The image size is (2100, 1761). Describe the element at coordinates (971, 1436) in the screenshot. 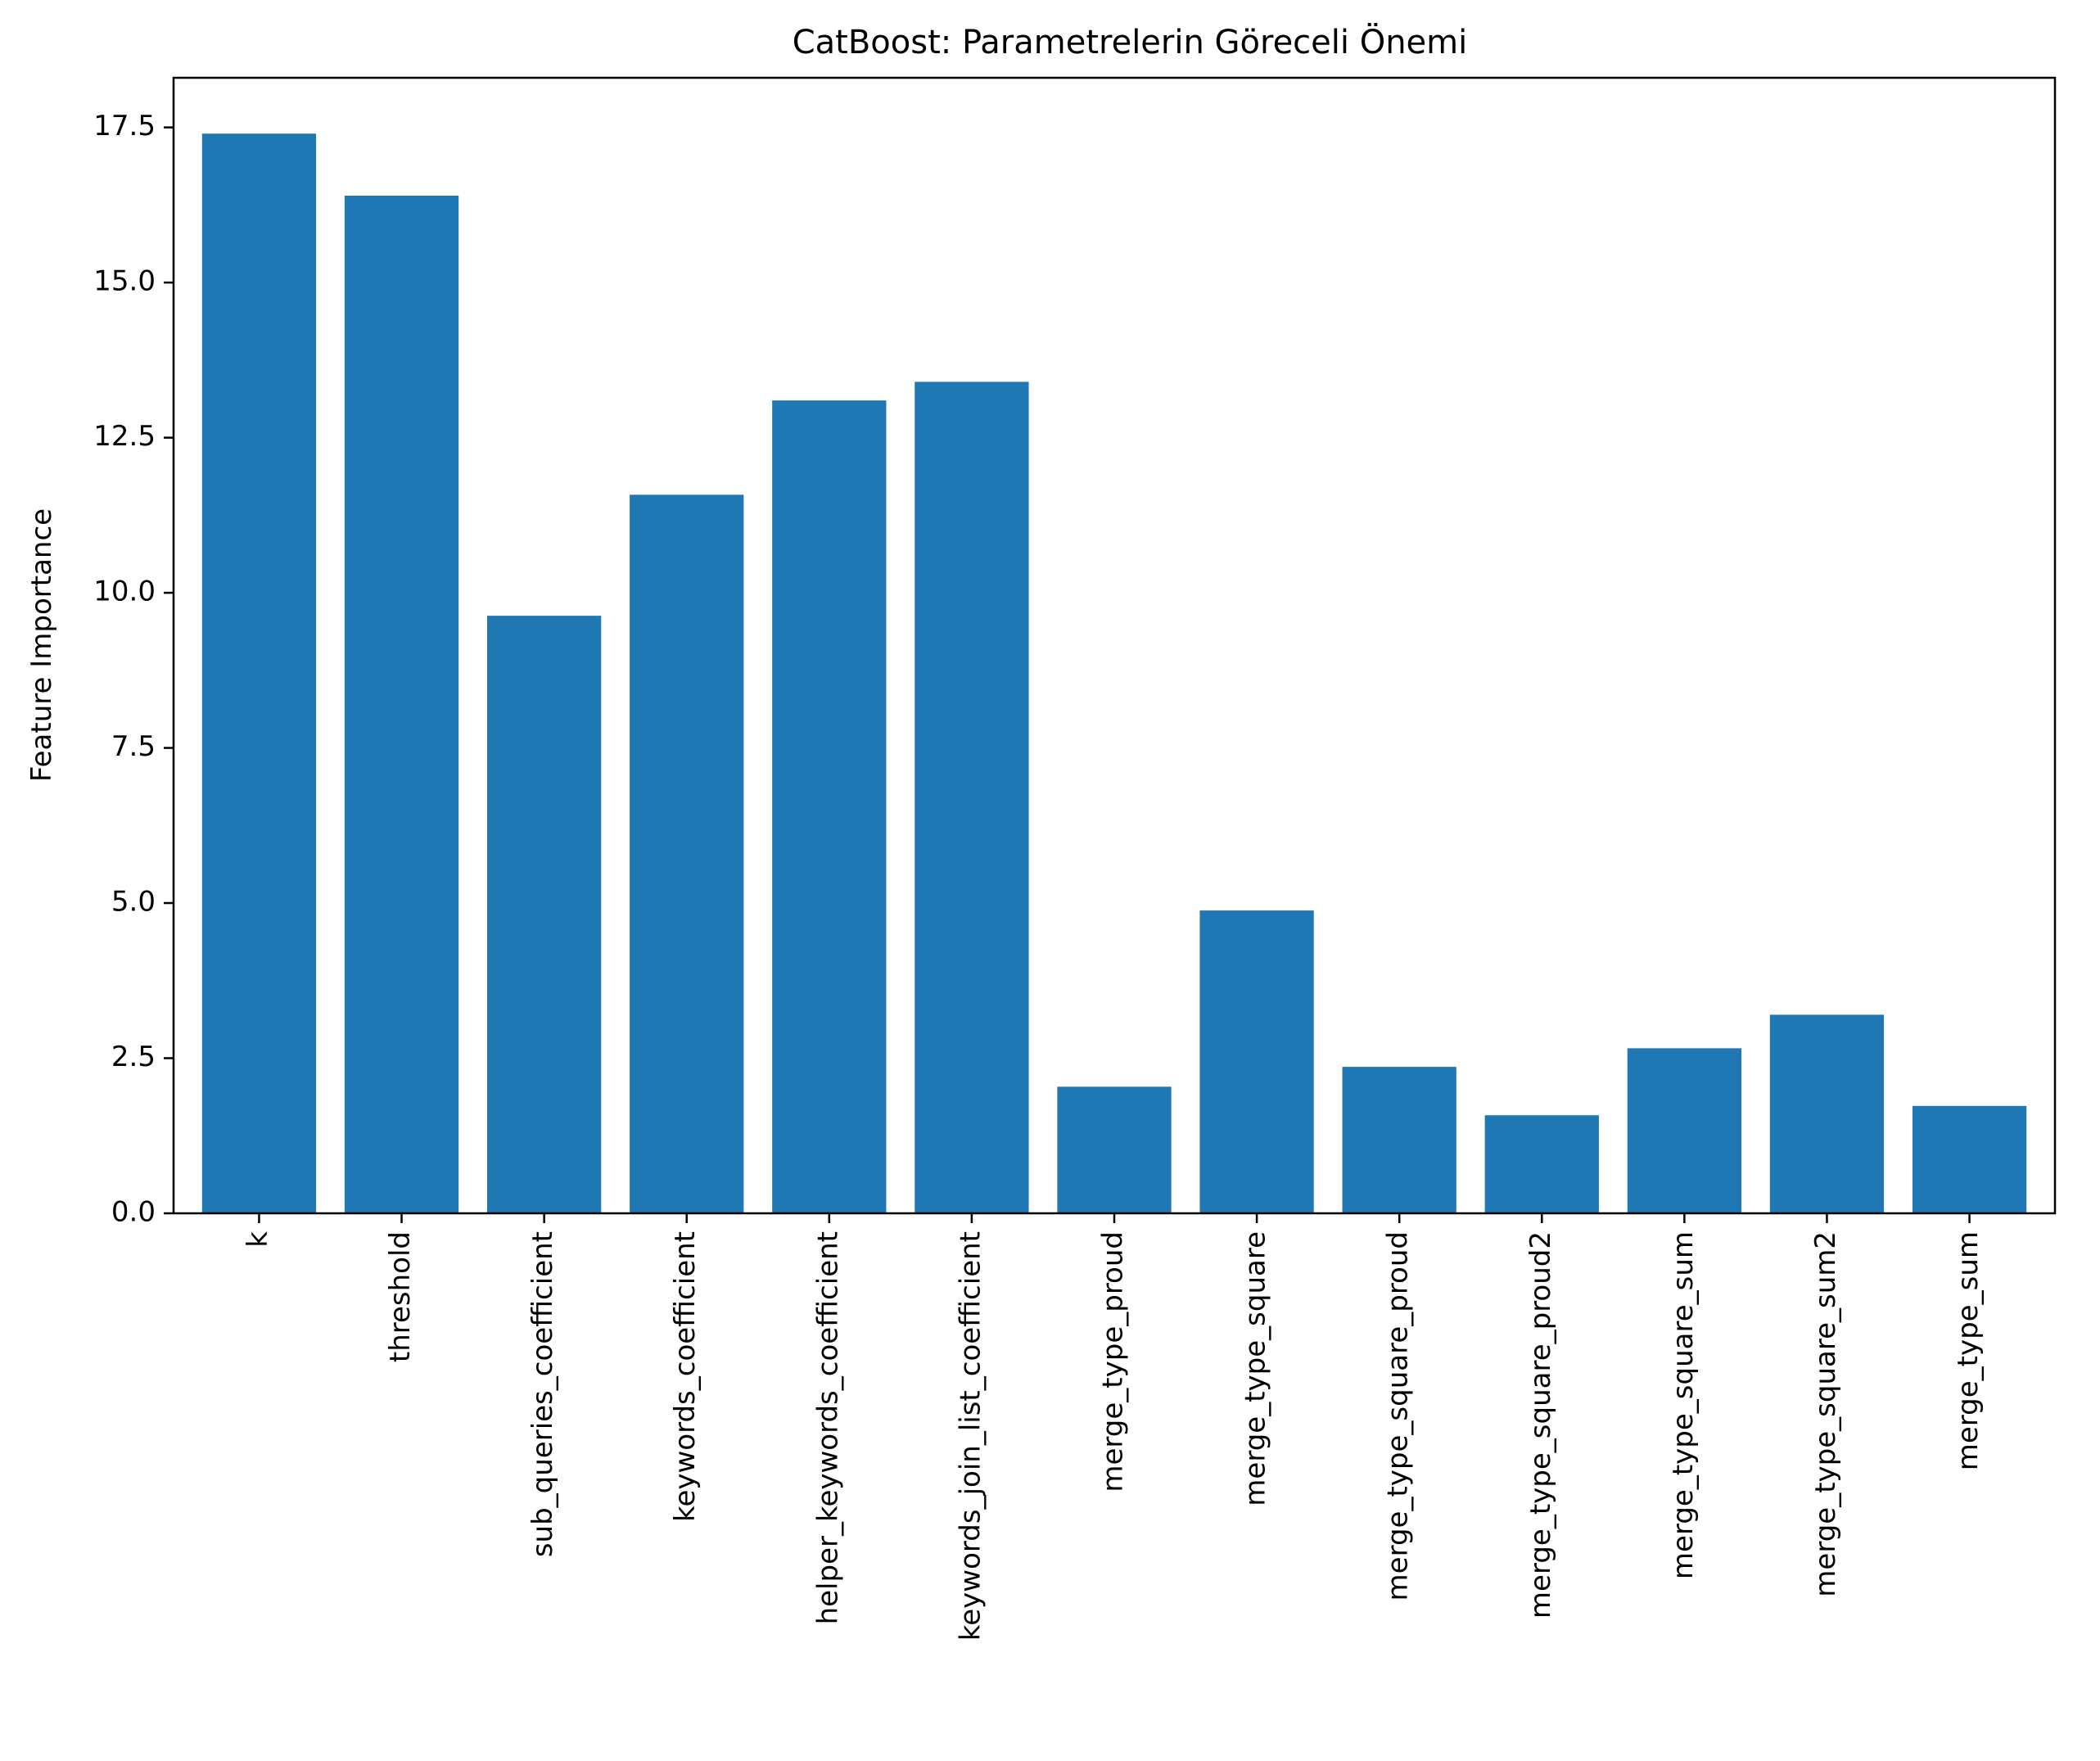

I see `x-tick-label: keywords_join_list_coefficient` at that location.